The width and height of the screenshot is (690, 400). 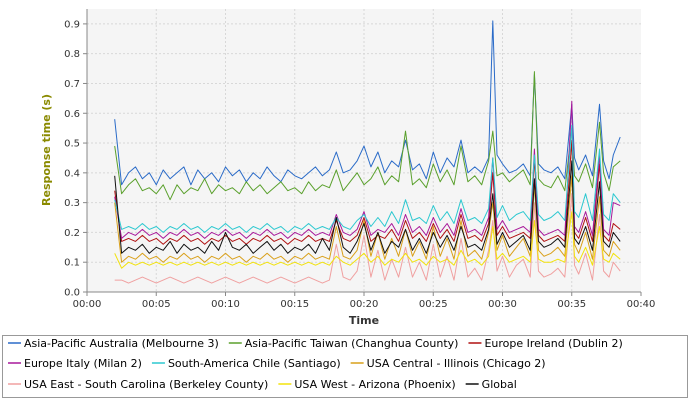 I want to click on y-tick-label: 0.2, so click(x=72, y=233).